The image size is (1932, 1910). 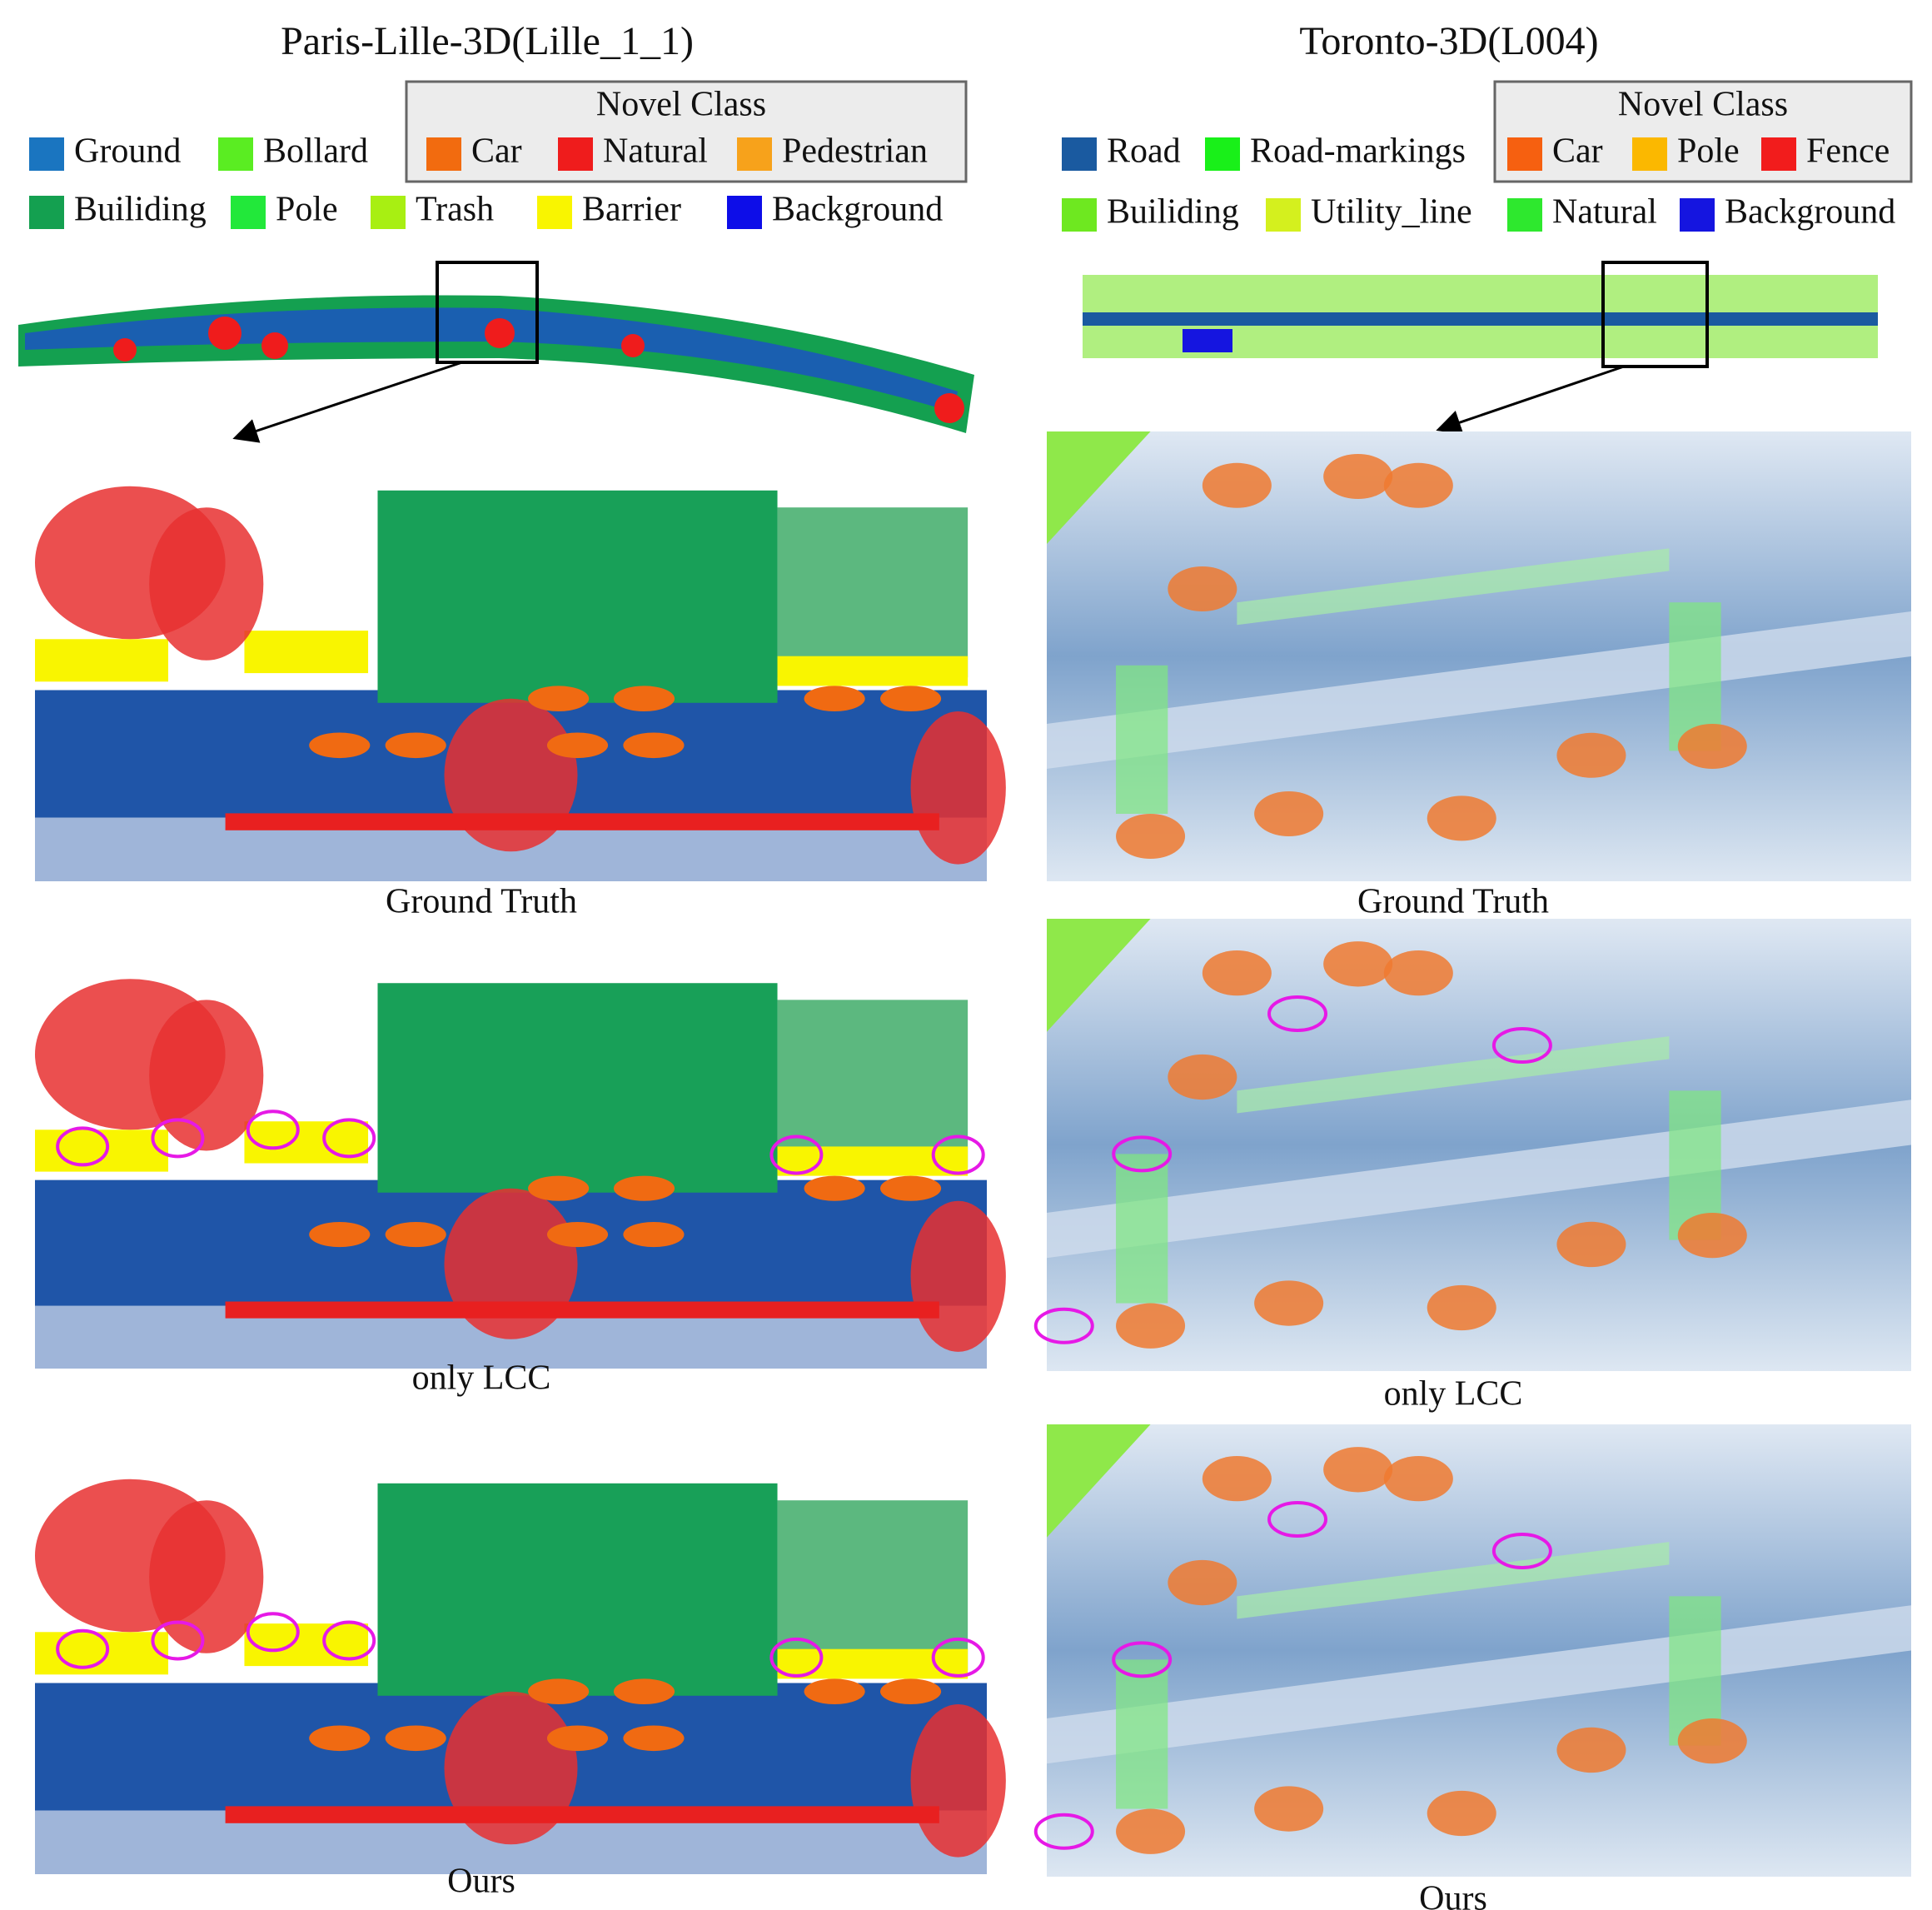 I want to click on legend-label: Road-markings, so click(x=1358, y=152).